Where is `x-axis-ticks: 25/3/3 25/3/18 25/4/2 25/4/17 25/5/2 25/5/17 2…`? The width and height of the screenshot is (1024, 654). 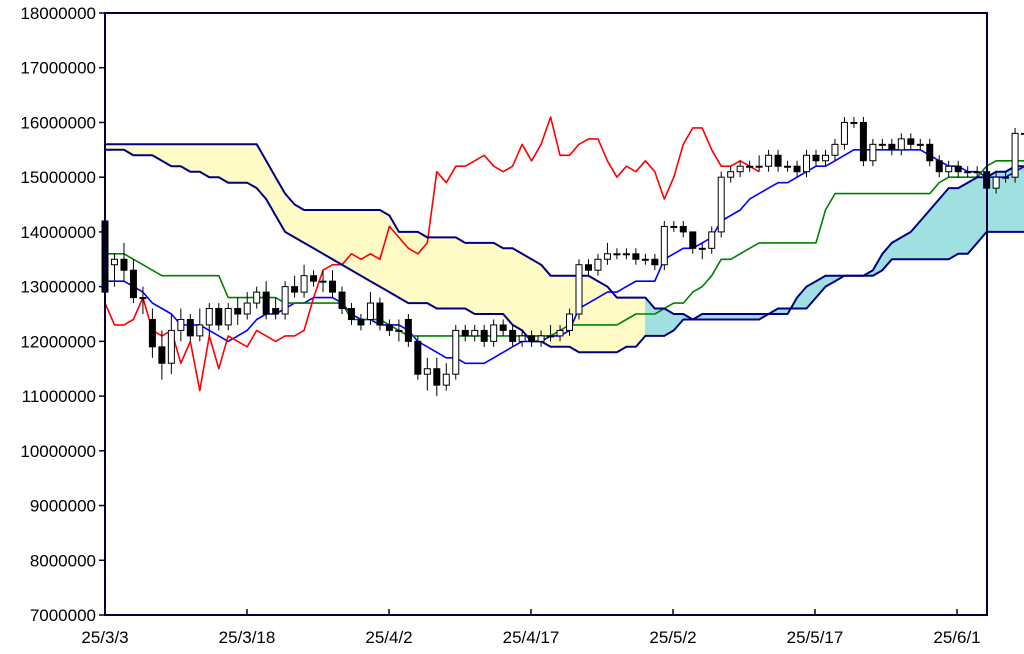
x-axis-ticks: 25/3/3 25/3/18 25/4/2 25/4/17 25/5/2 25/5/17 2… is located at coordinates (531, 628).